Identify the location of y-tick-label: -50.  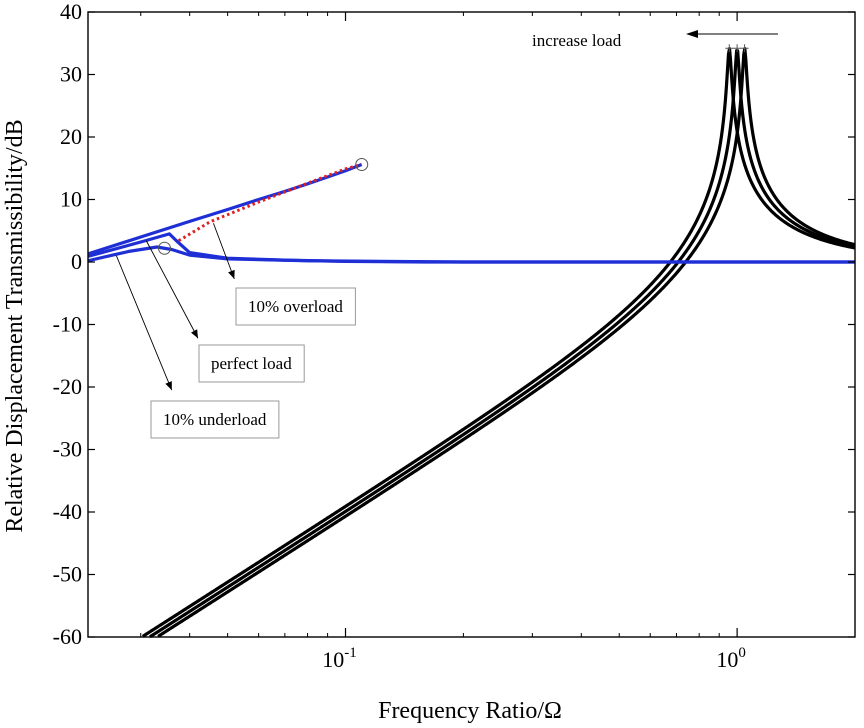
(67, 574).